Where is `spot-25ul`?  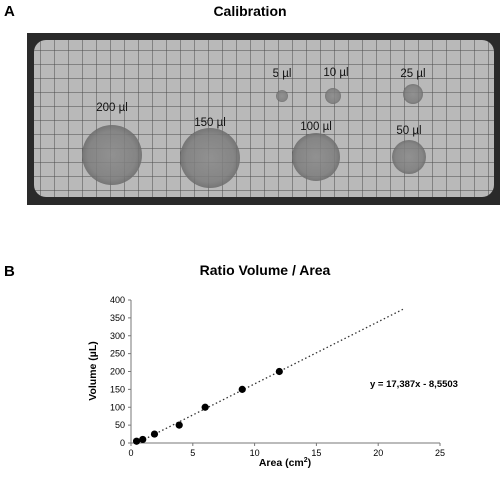 spot-25ul is located at coordinates (413, 94).